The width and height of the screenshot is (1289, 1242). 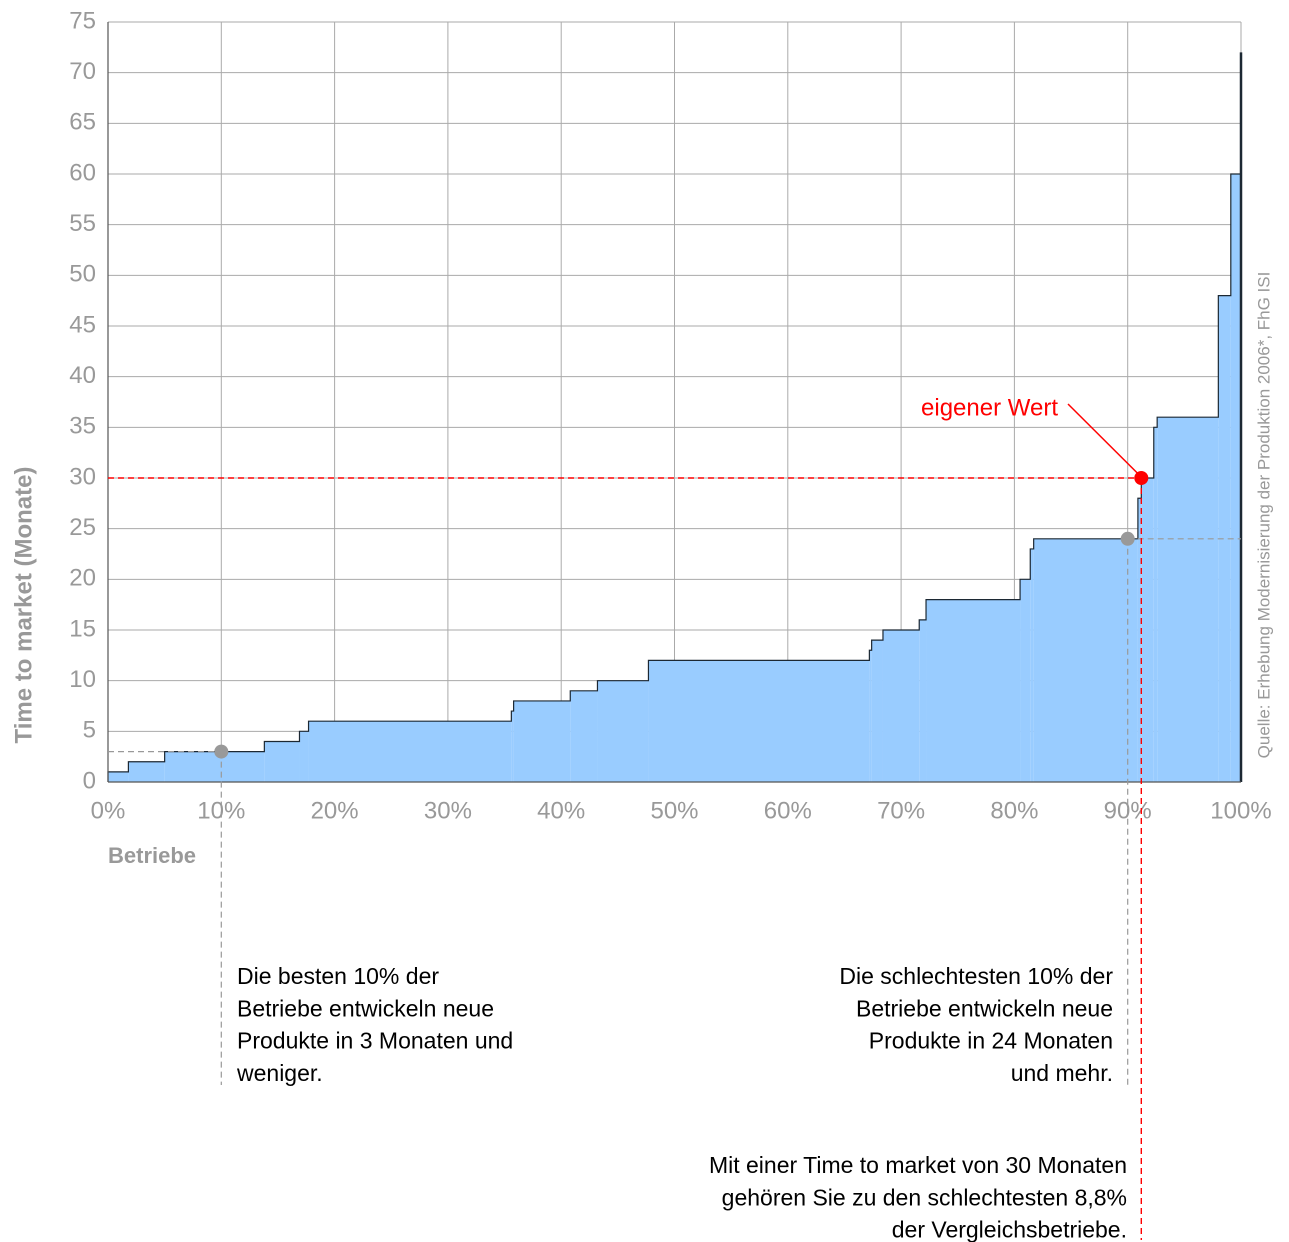 I want to click on y-tick-label: 15, so click(x=82, y=628).